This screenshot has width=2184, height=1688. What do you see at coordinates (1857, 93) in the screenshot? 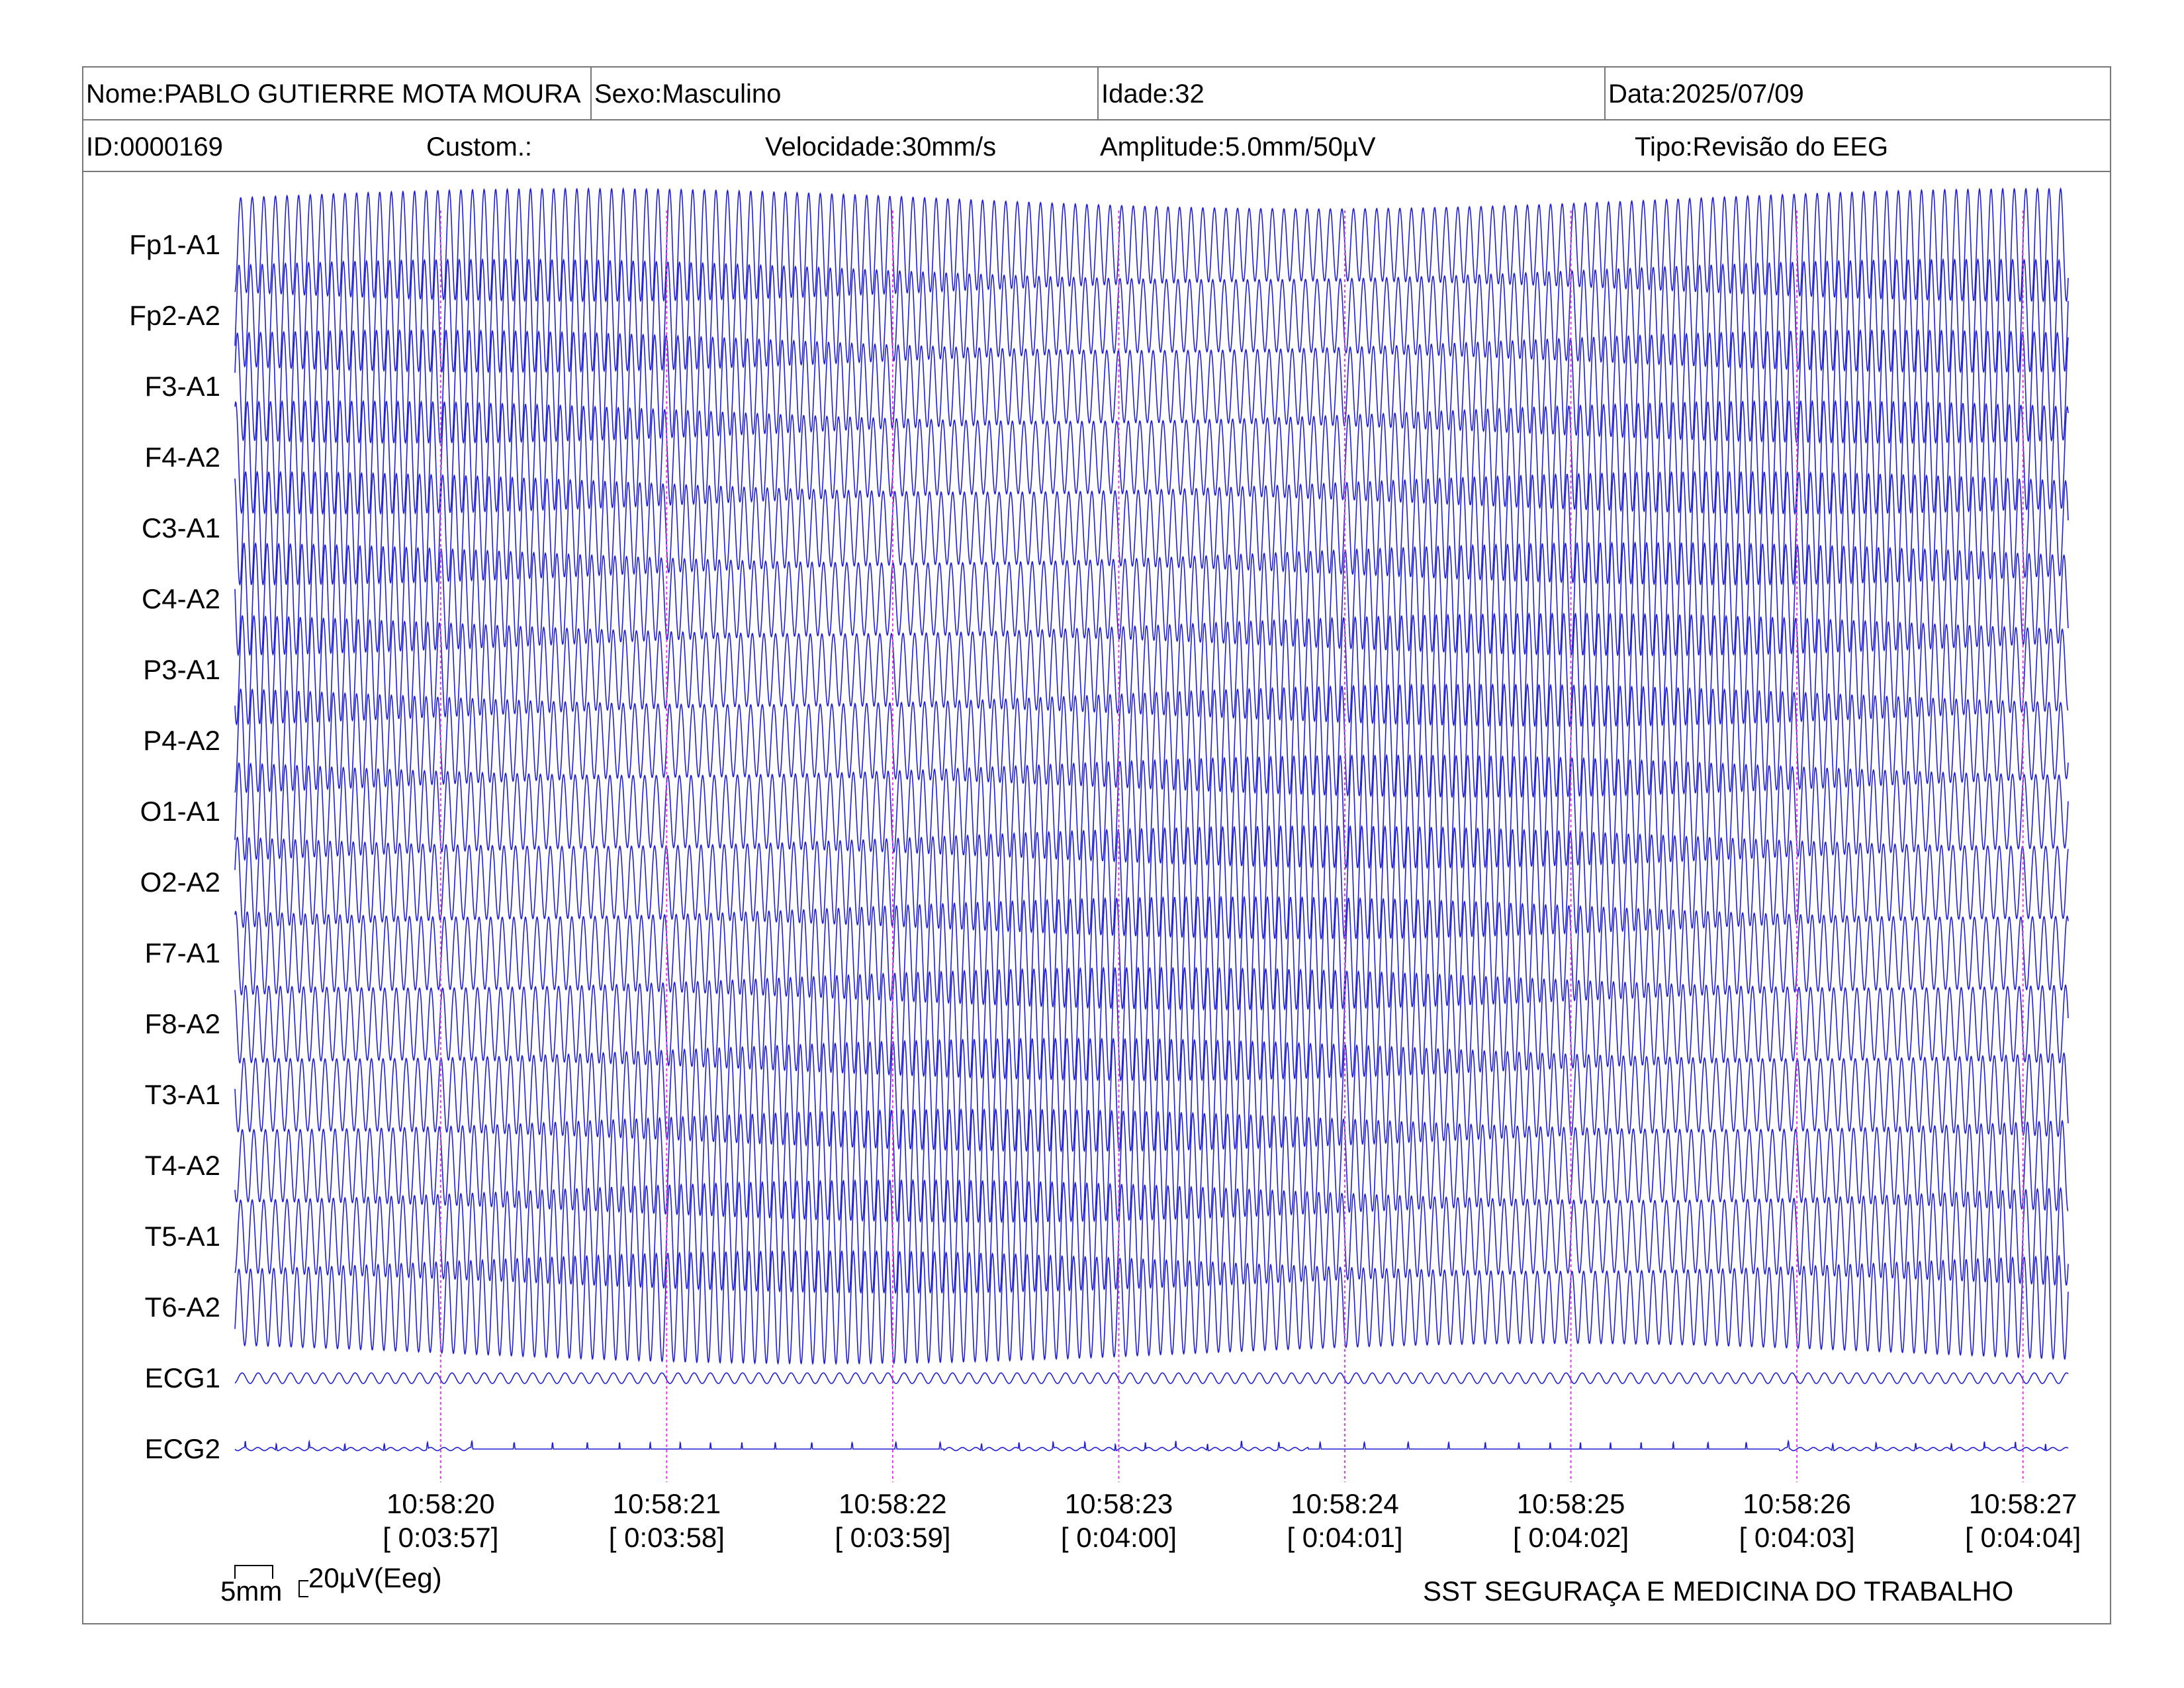
I see `exam-date: Data:2025/07/09` at bounding box center [1857, 93].